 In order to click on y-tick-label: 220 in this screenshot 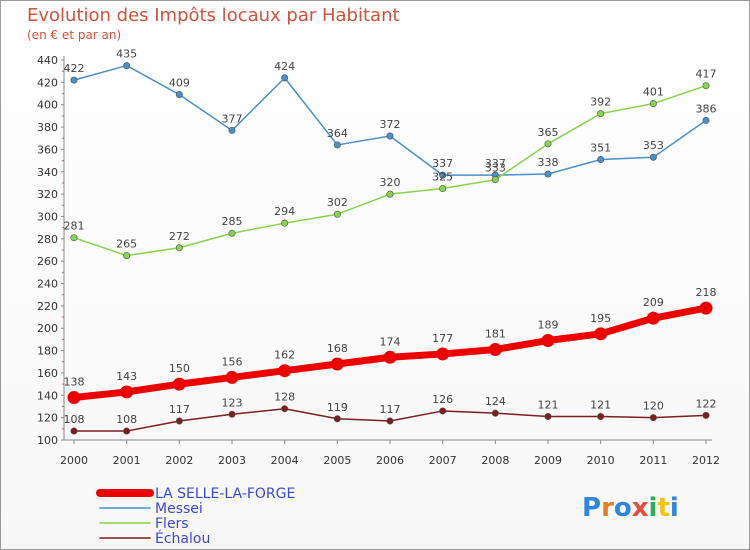, I will do `click(47, 306)`.